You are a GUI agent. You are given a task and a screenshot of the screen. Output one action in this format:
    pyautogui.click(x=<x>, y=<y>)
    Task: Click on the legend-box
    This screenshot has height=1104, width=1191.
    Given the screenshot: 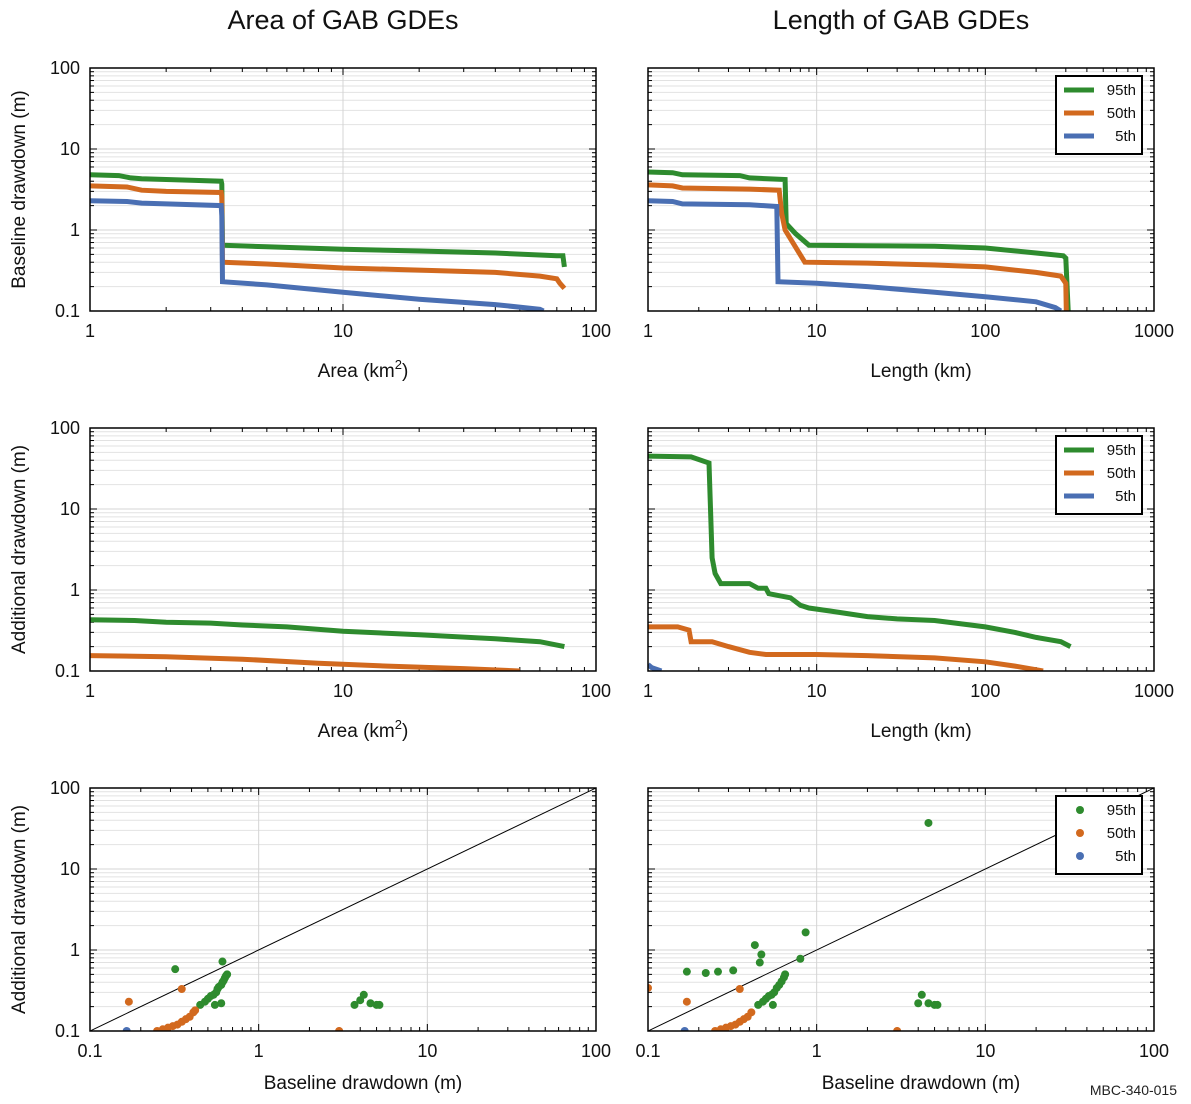 What is the action you would take?
    pyautogui.click(x=1099, y=835)
    